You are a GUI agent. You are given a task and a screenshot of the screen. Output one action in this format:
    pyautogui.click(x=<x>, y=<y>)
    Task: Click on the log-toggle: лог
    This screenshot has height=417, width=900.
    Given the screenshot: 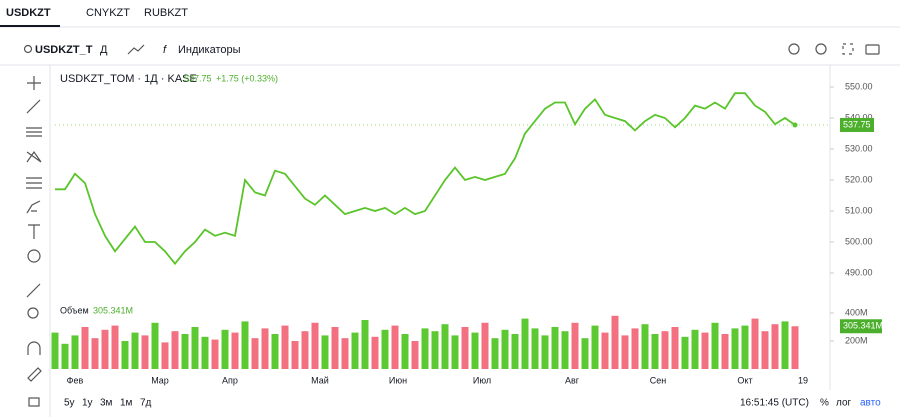 What is the action you would take?
    pyautogui.click(x=844, y=403)
    